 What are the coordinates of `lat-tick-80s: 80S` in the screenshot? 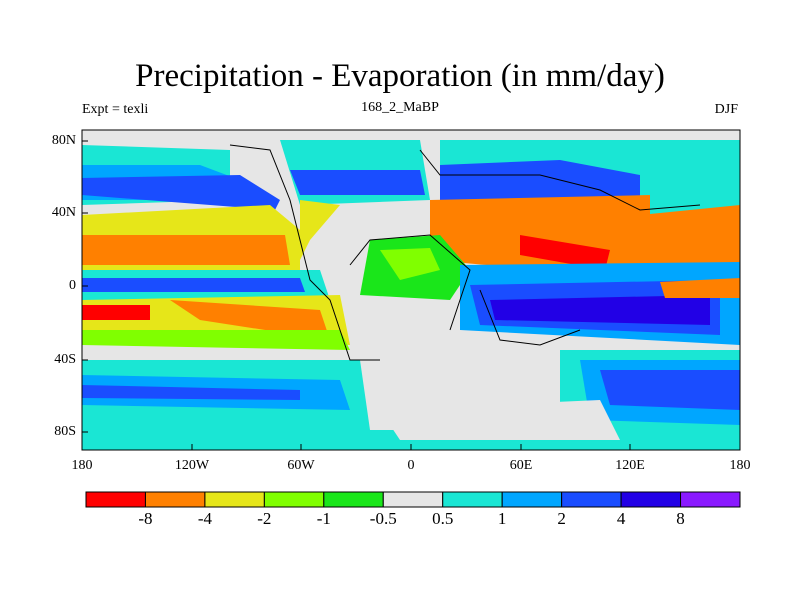 It's located at (65, 431).